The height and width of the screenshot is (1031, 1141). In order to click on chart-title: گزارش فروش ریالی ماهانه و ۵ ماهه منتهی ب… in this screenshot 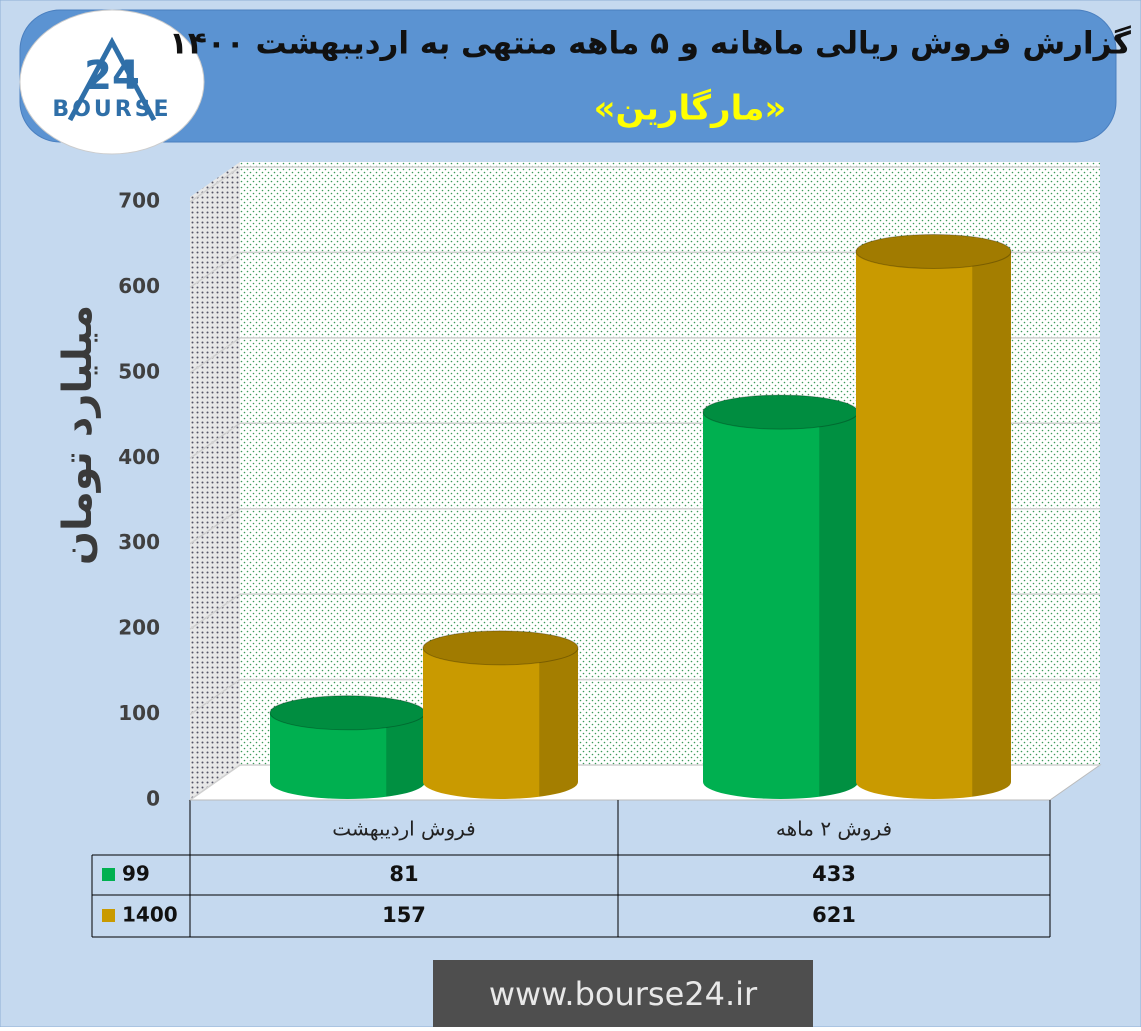, I will do `click(650, 43)`.